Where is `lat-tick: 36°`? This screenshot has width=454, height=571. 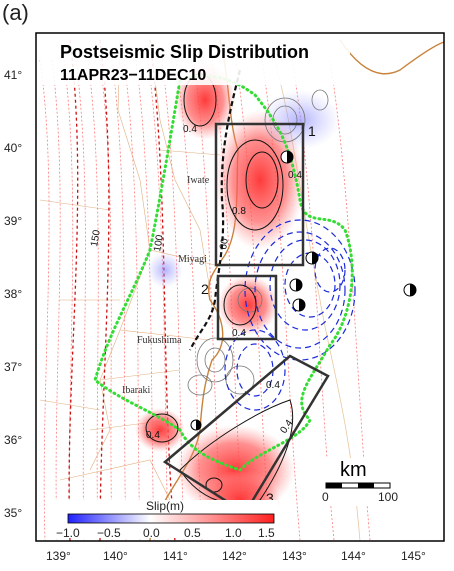
lat-tick: 36° is located at coordinates (13, 440).